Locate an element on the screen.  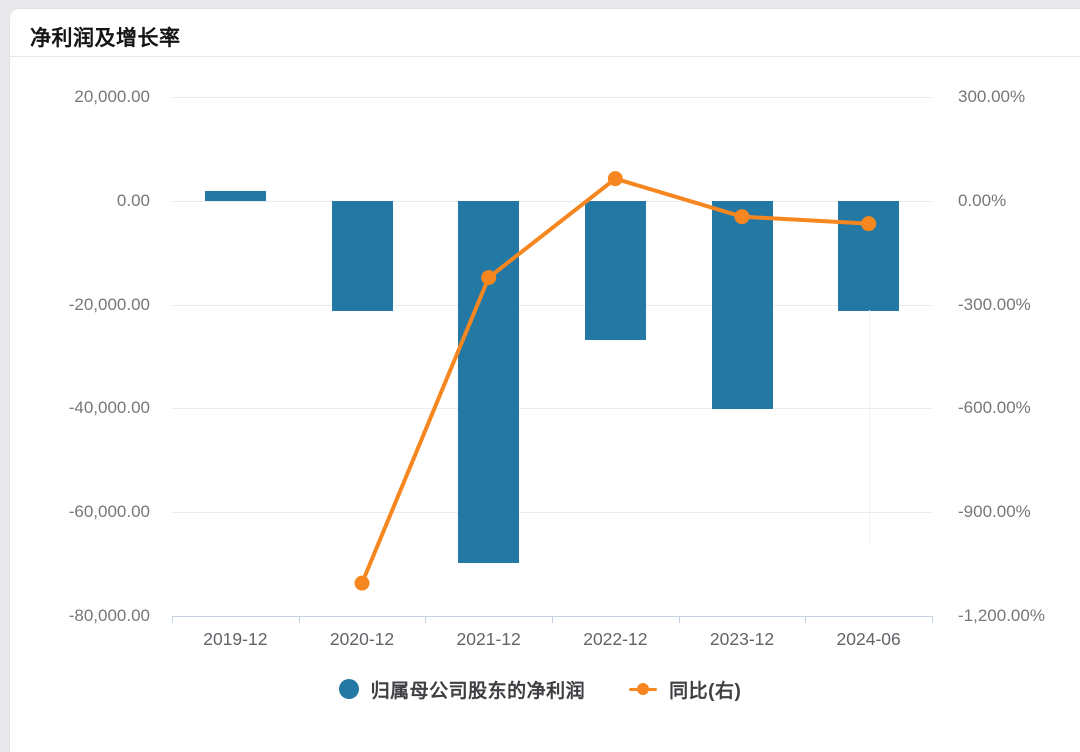
x-axis-label: 2024-06 is located at coordinates (868, 639).